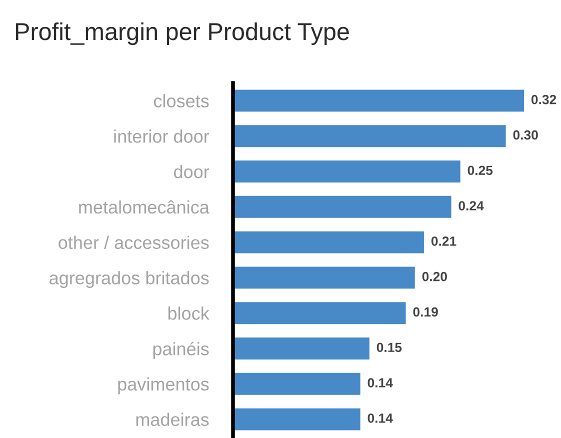 Image resolution: width=561 pixels, height=438 pixels. What do you see at coordinates (192, 171) in the screenshot?
I see `y-tick-label: door` at bounding box center [192, 171].